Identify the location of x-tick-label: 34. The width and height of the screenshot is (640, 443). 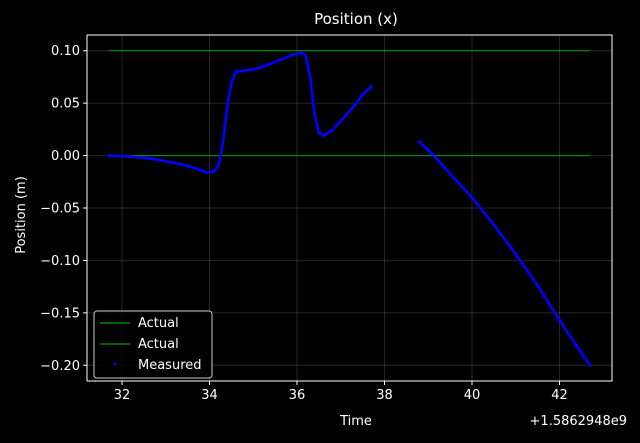
(209, 395).